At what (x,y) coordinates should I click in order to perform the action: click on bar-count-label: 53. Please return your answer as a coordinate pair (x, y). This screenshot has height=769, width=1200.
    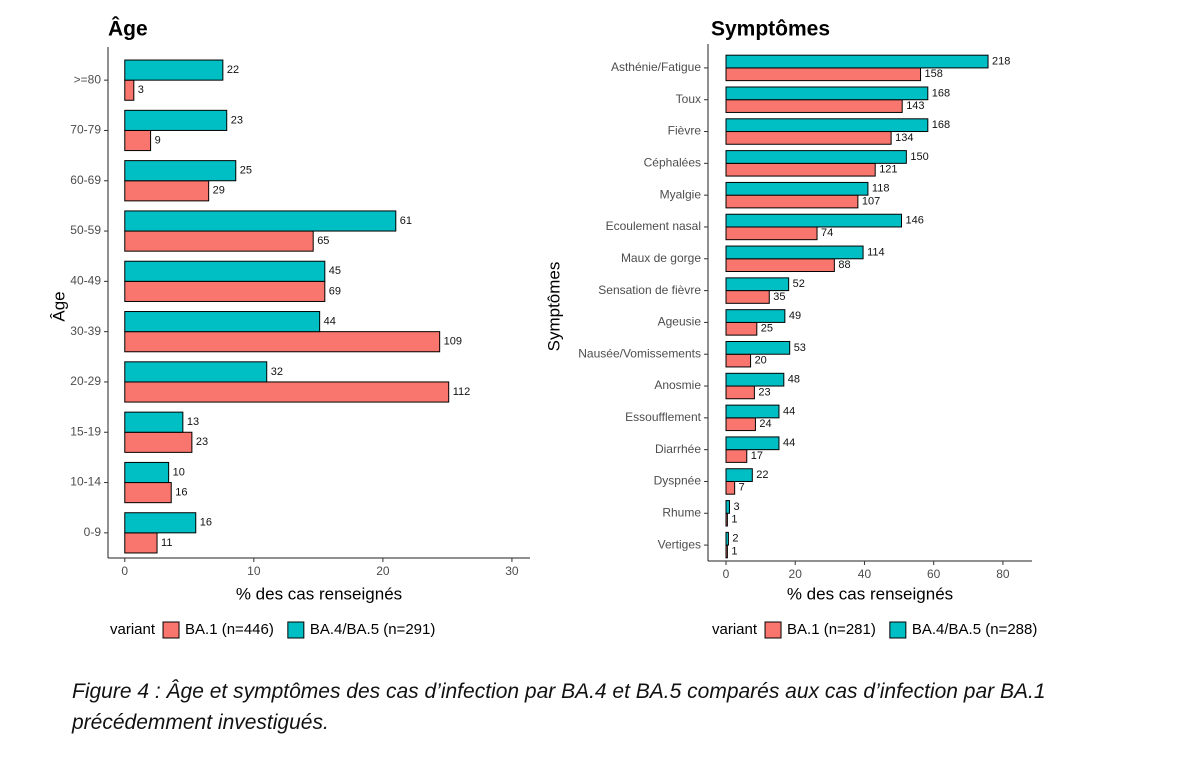
    Looking at the image, I should click on (800, 348).